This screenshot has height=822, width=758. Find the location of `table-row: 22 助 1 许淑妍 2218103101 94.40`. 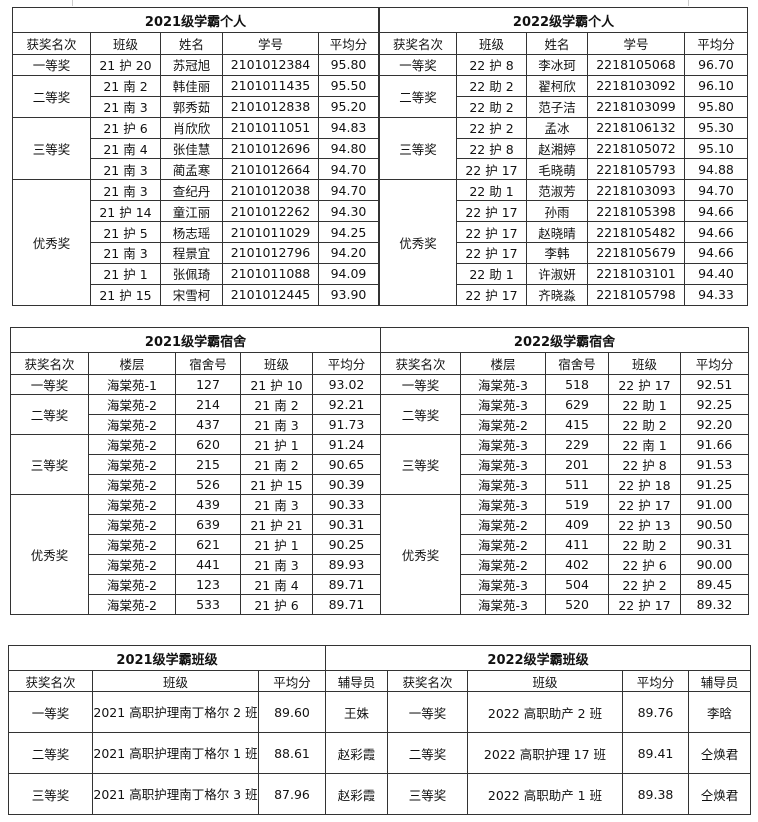

table-row: 22 助 1 许淑妍 2218103101 94.40 is located at coordinates (564, 273).